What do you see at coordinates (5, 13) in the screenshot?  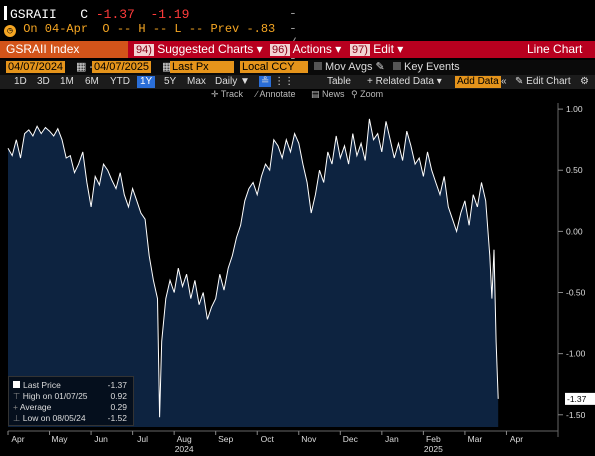 I see `ticker-marker` at bounding box center [5, 13].